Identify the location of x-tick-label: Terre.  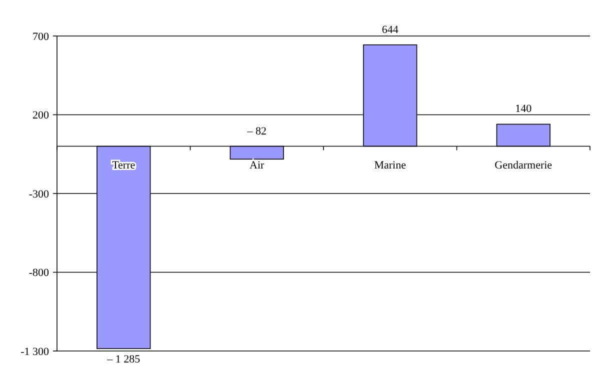
(124, 165).